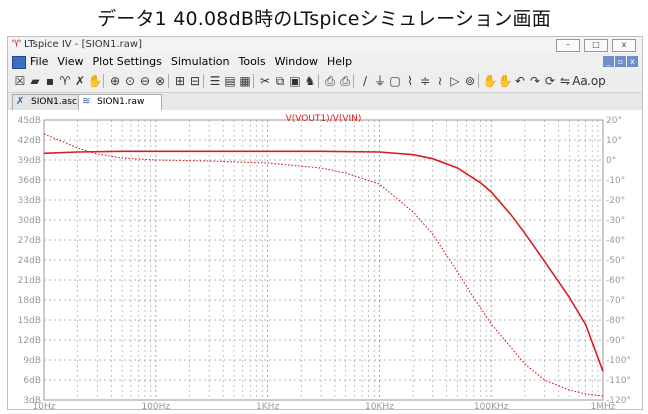  I want to click on label-icon: ▢, so click(395, 81).